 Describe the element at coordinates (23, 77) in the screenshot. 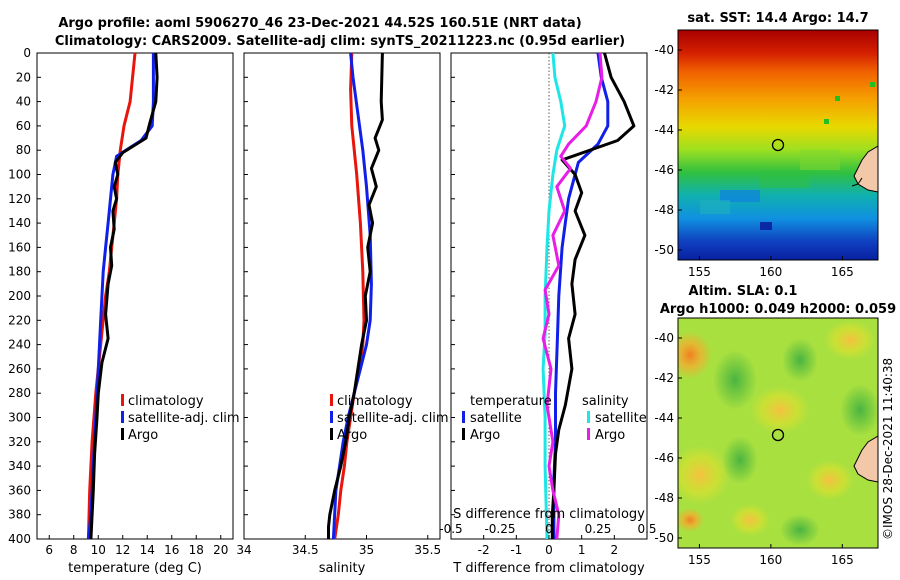

I see `y-tick-label: 20` at that location.